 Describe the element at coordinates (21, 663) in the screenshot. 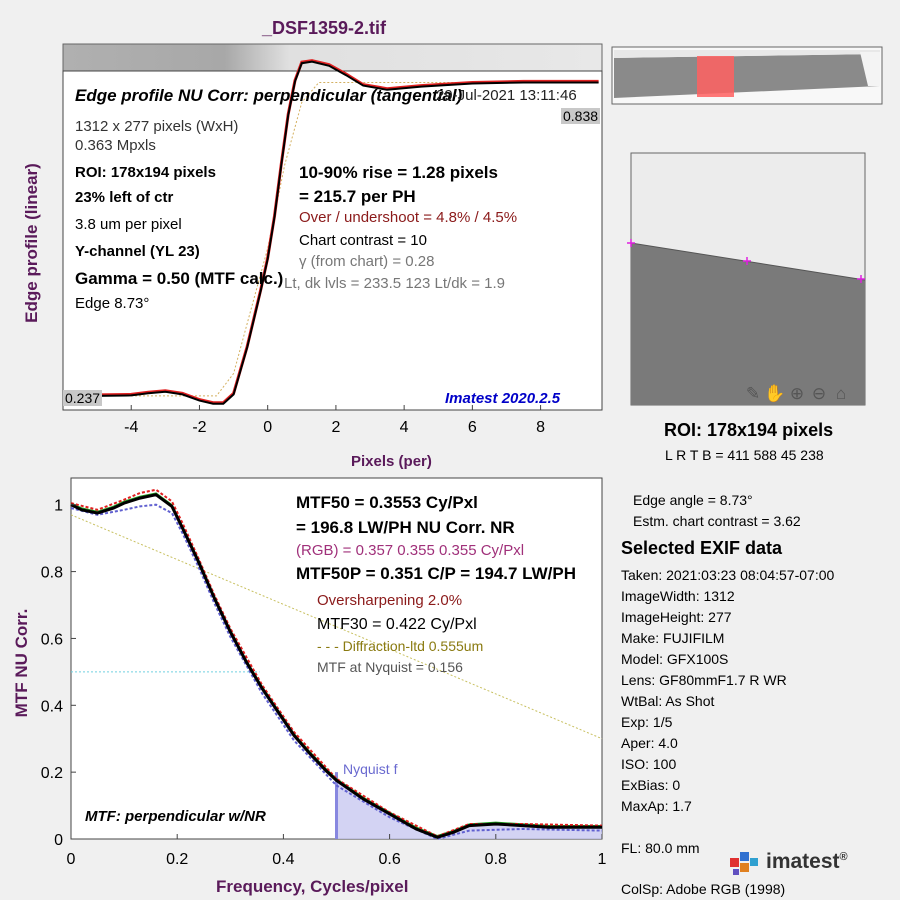

I see `mtf-ylabel: MTF NU Corr.` at that location.